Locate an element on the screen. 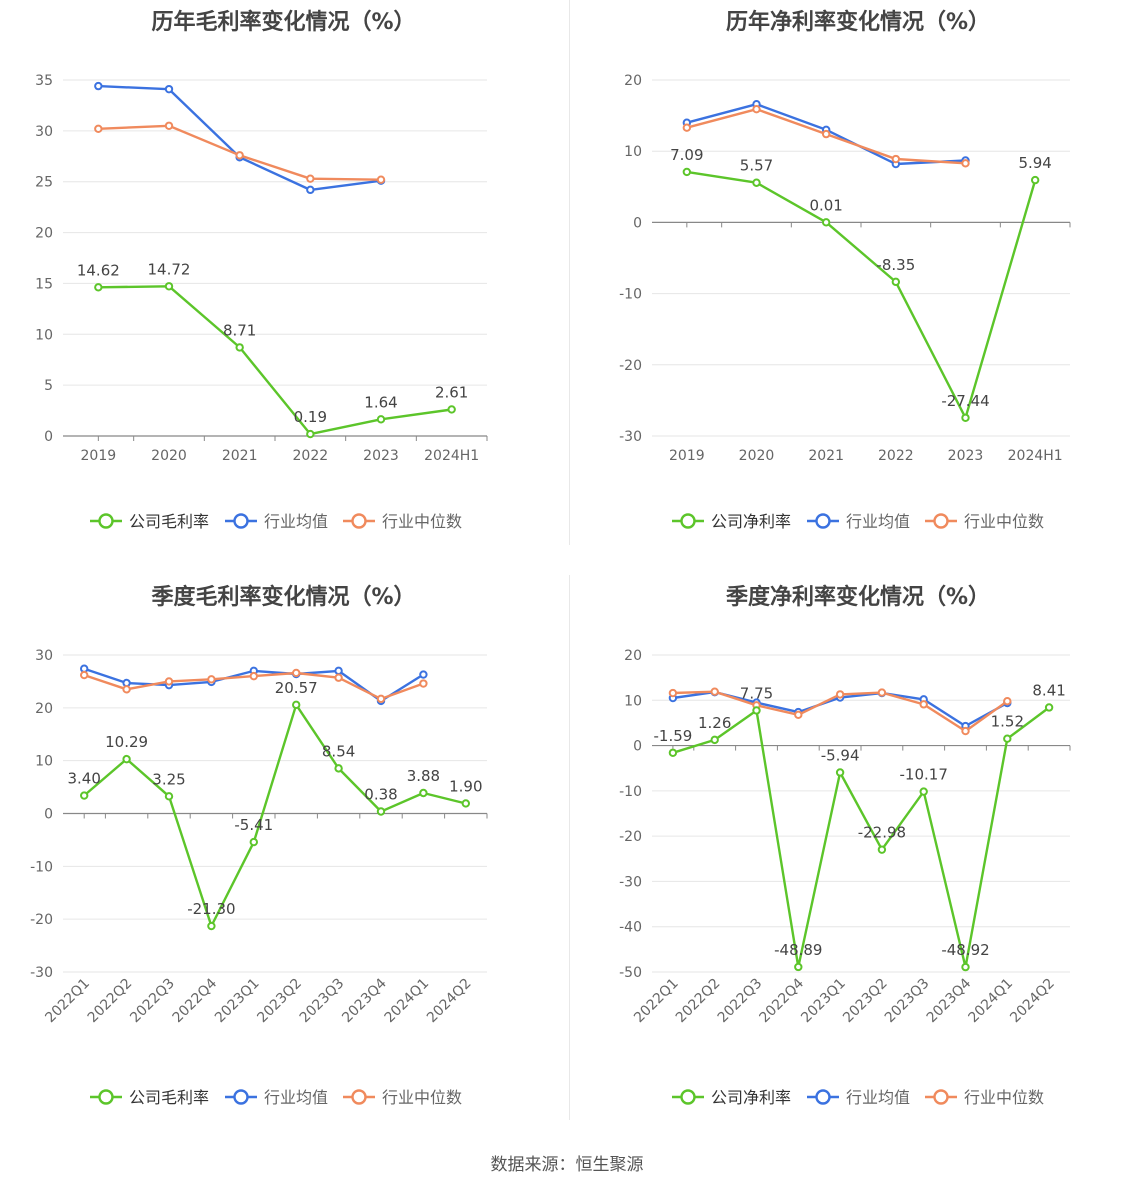 Image resolution: width=1134 pixels, height=1188 pixels. data-label: 8.41 is located at coordinates (1048, 690).